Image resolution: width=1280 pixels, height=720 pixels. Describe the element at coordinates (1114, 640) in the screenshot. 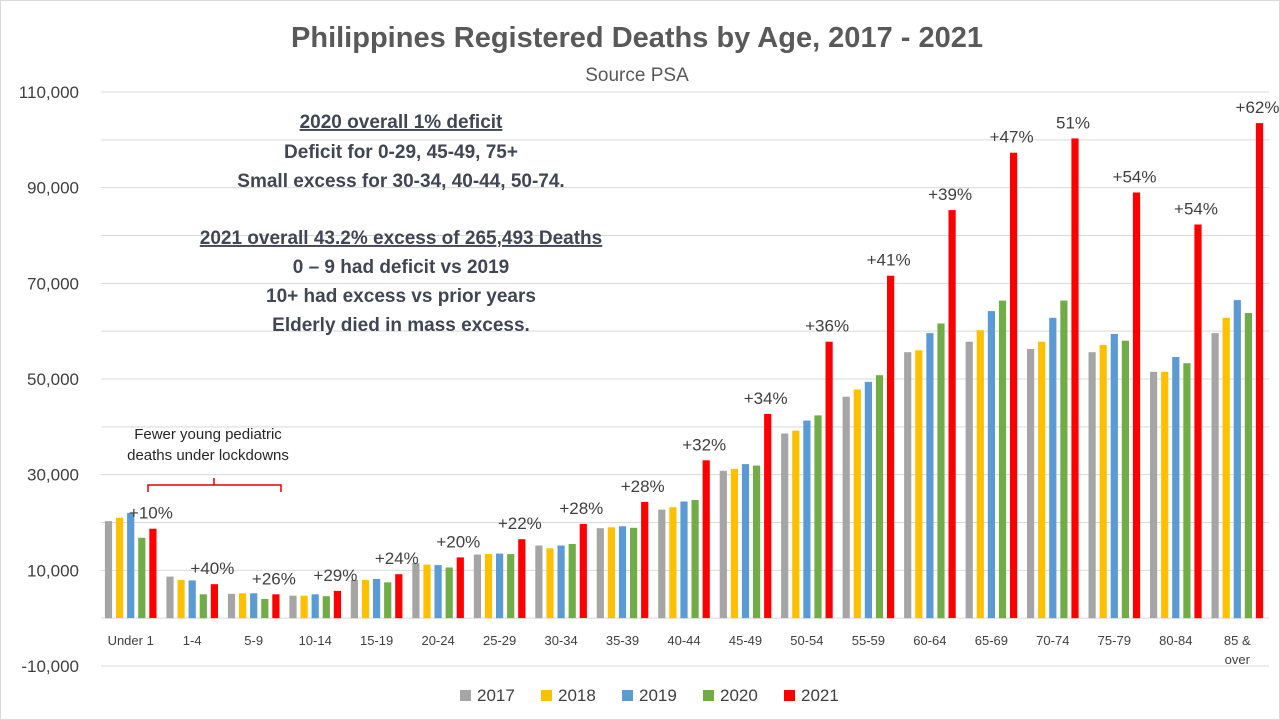

I see `x-tick-label: 75-79` at that location.